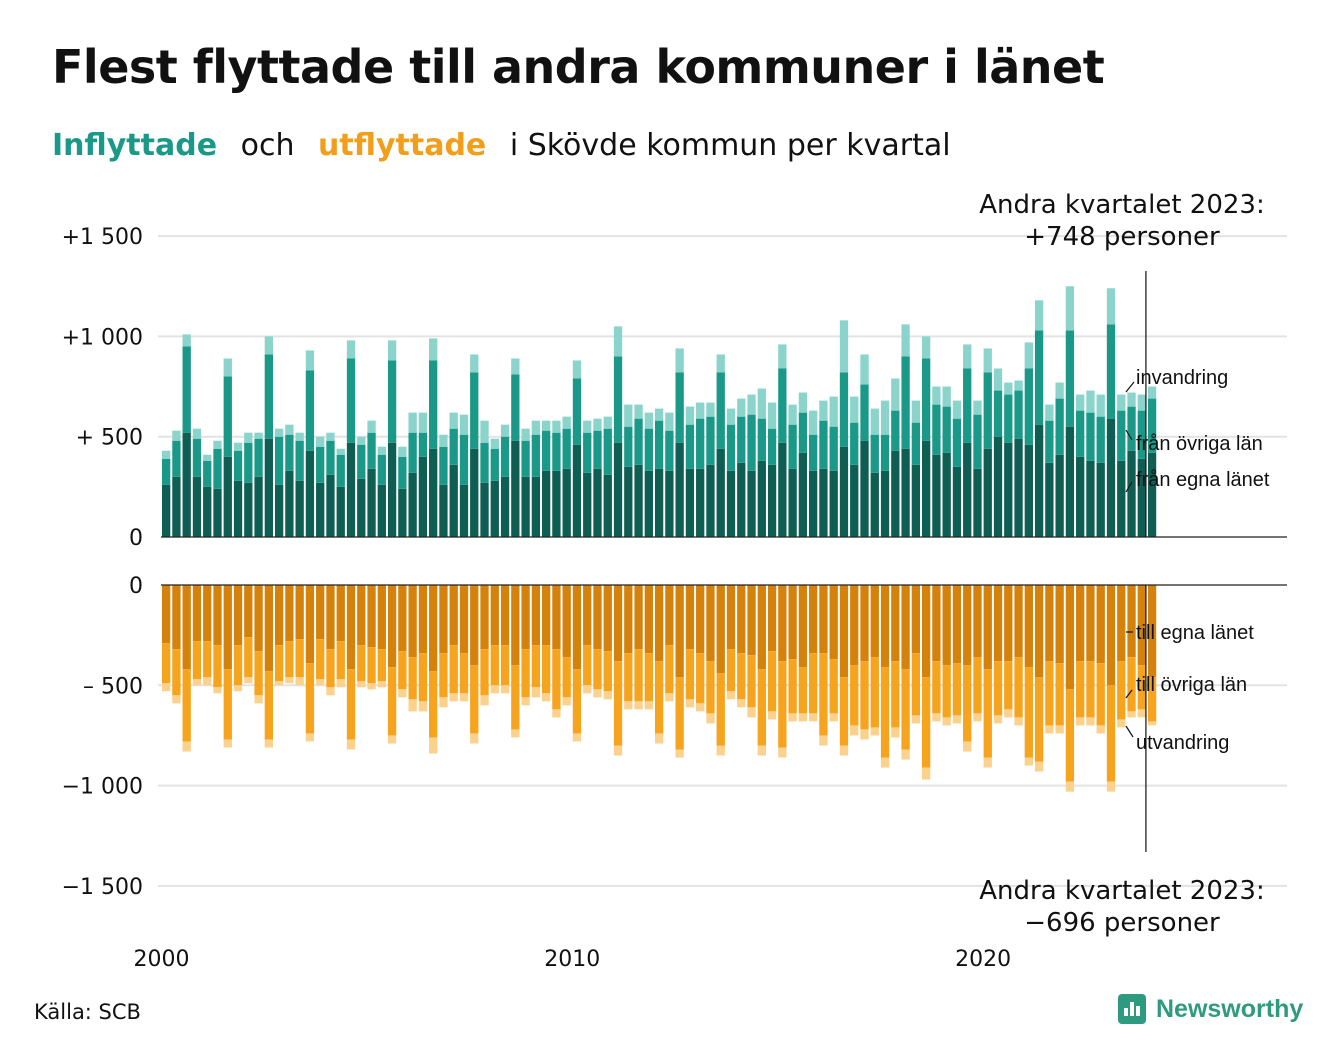  I want to click on y-tick-label: + 500, so click(109, 438).